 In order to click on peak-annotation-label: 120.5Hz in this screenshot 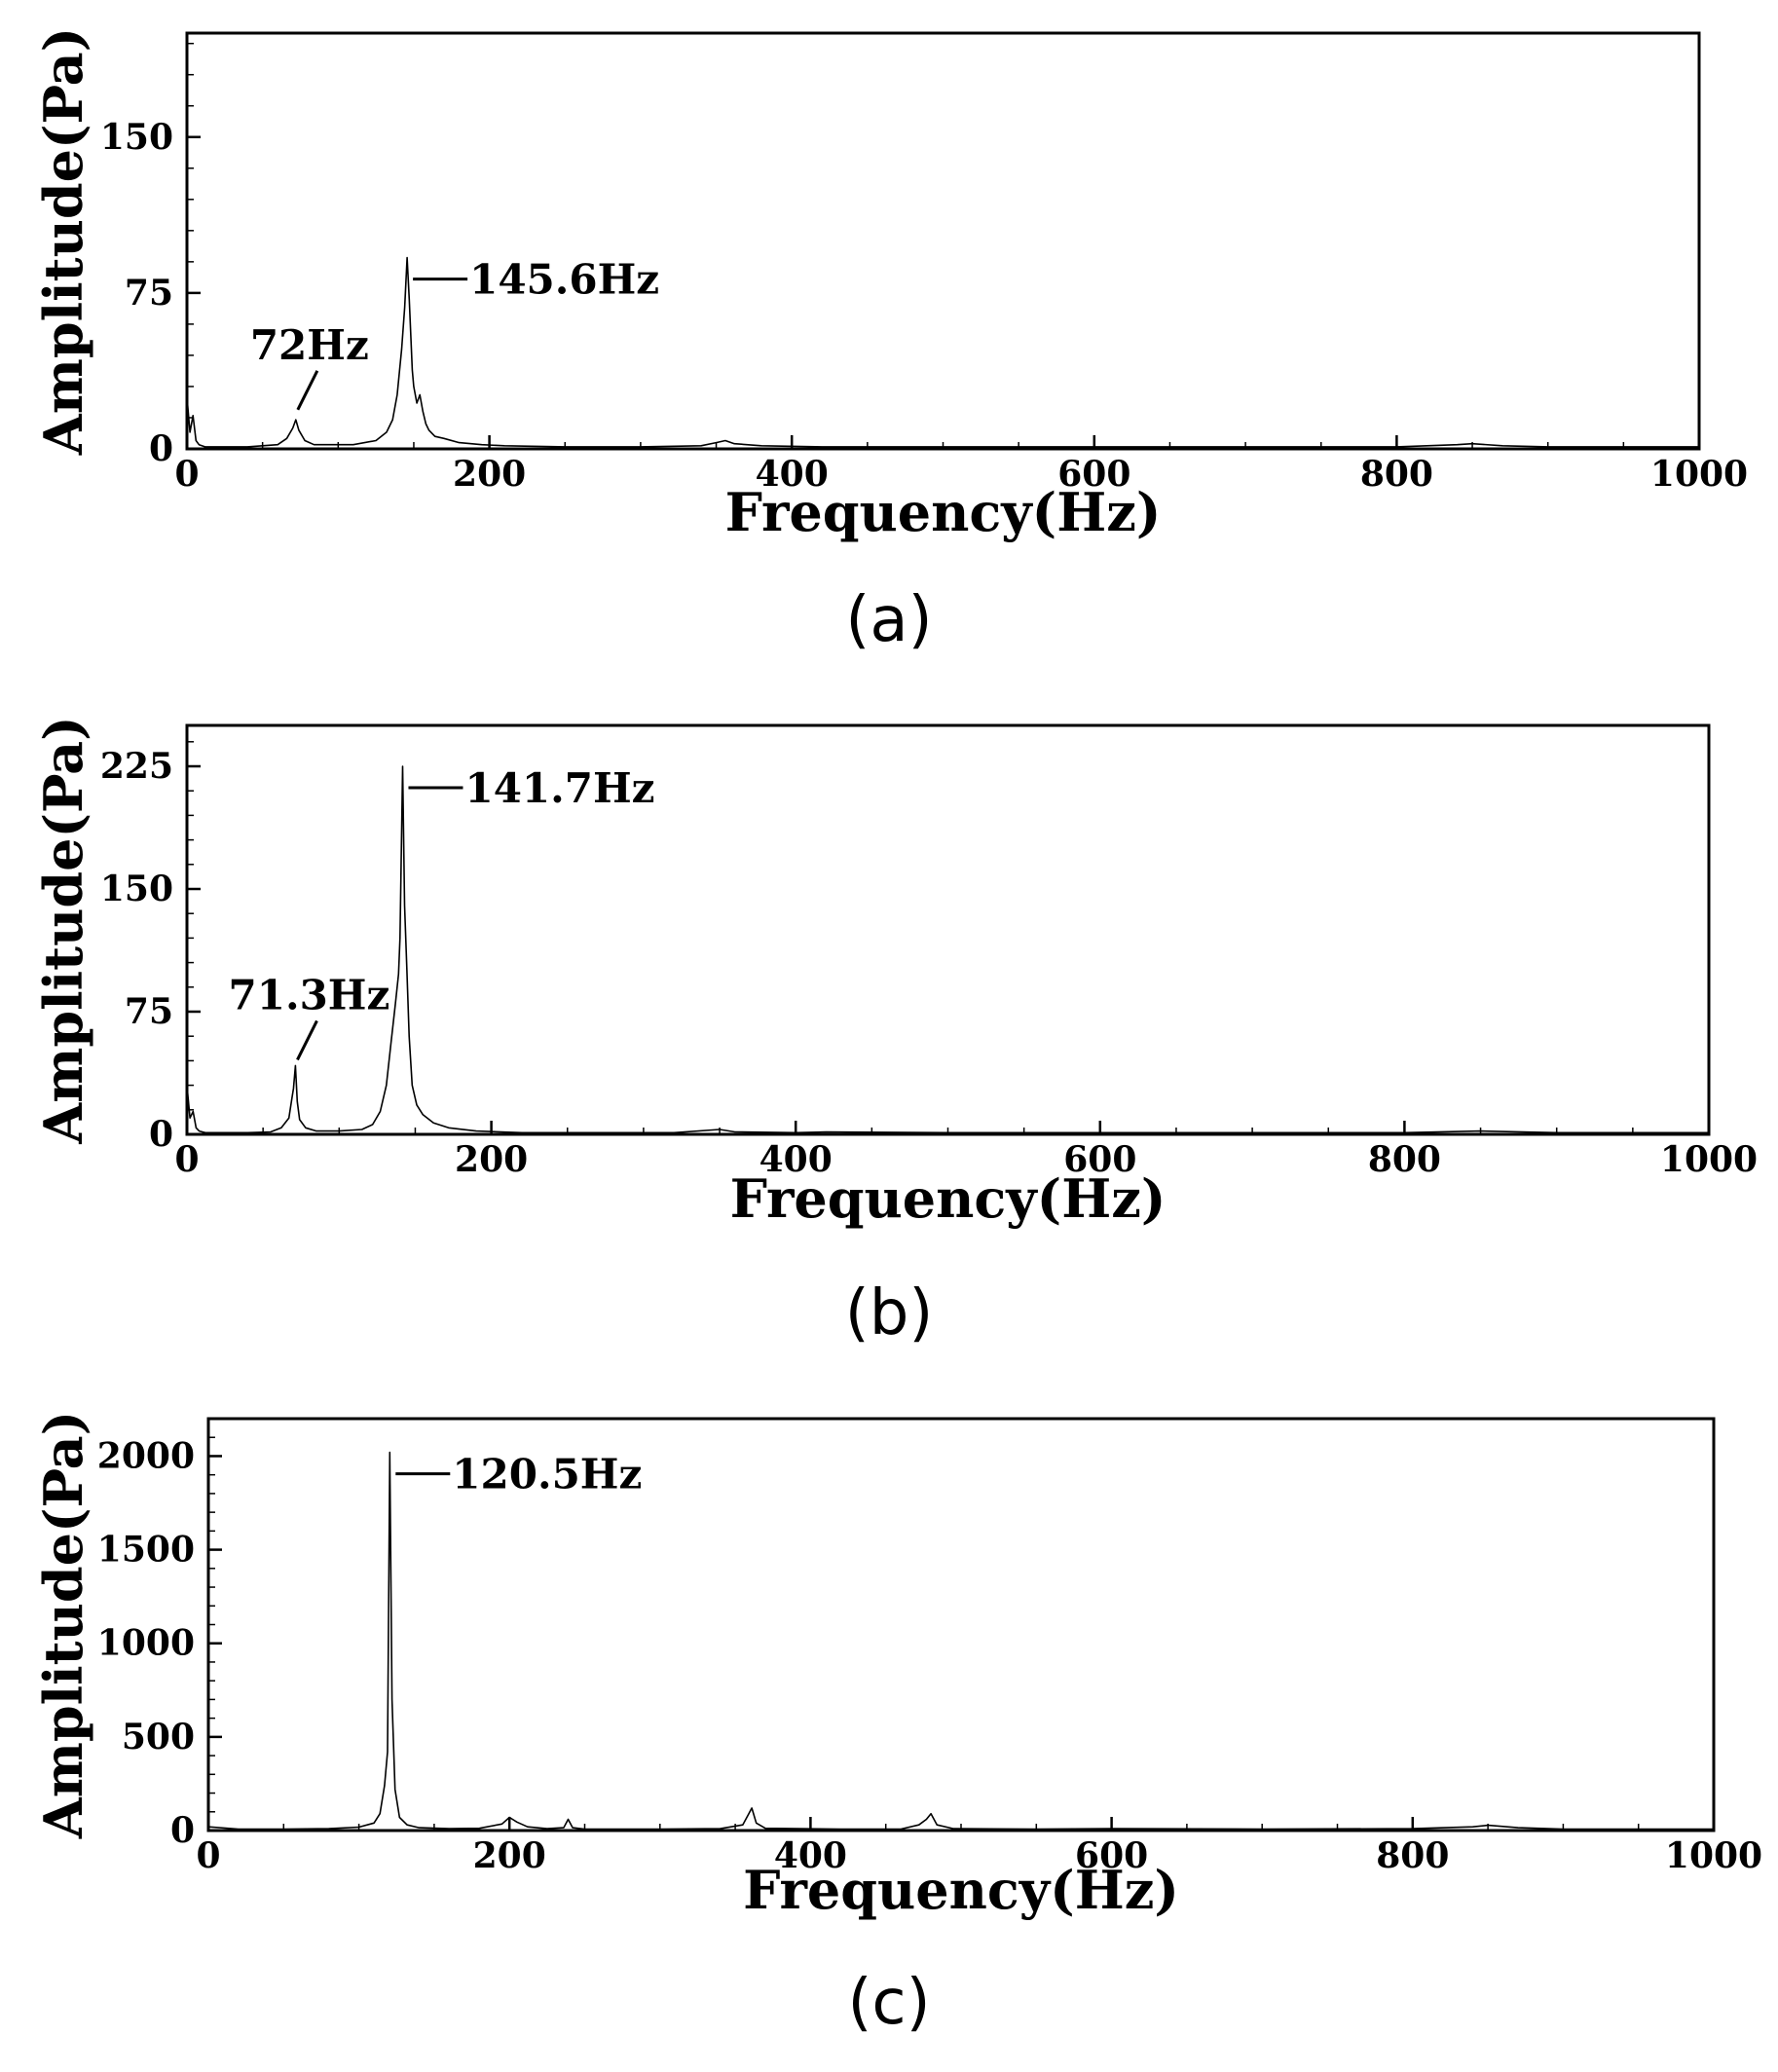, I will do `click(547, 1474)`.